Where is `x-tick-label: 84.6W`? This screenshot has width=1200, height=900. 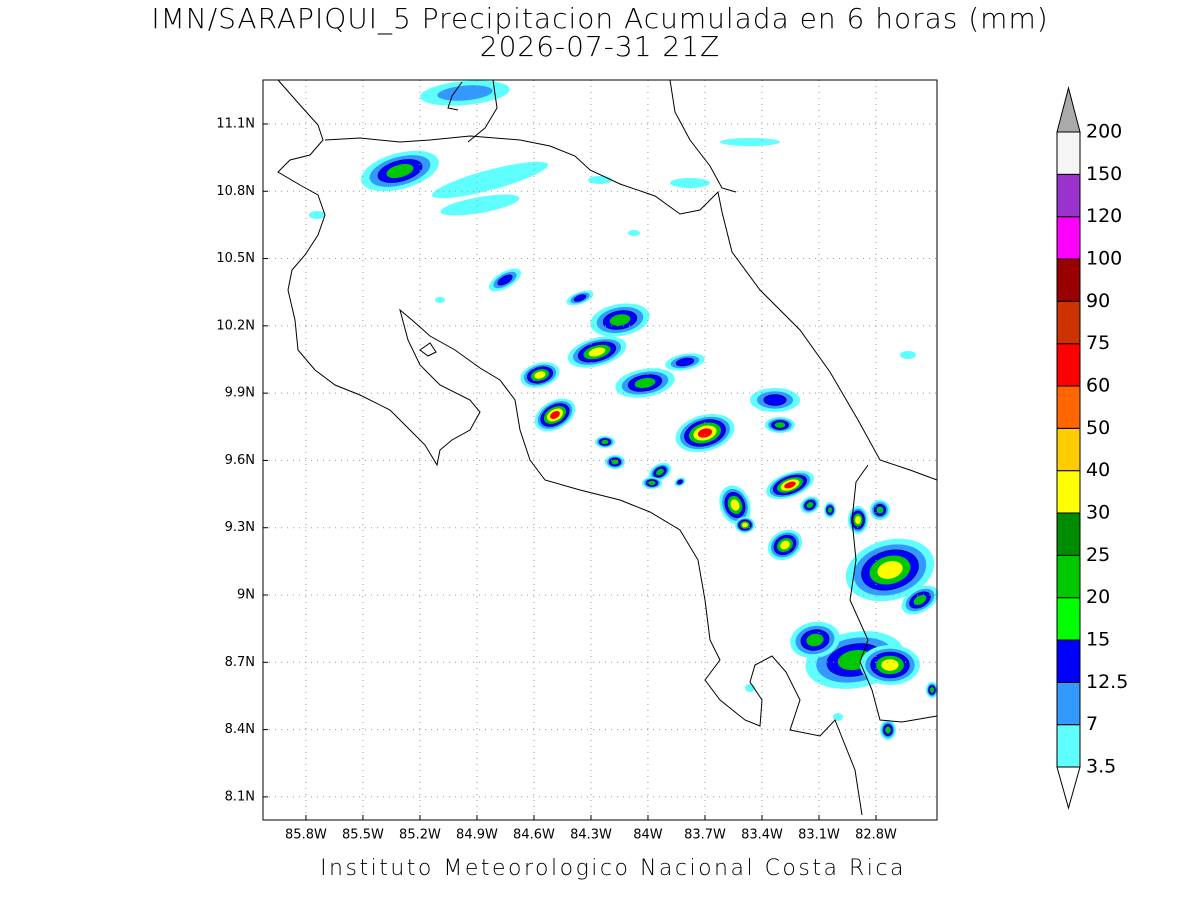
x-tick-label: 84.6W is located at coordinates (534, 835).